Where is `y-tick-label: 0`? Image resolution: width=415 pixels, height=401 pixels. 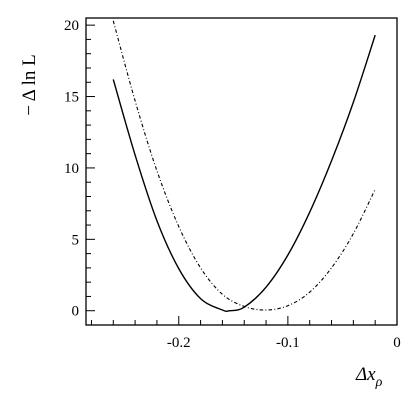 y-tick-label: 0 is located at coordinates (76, 312).